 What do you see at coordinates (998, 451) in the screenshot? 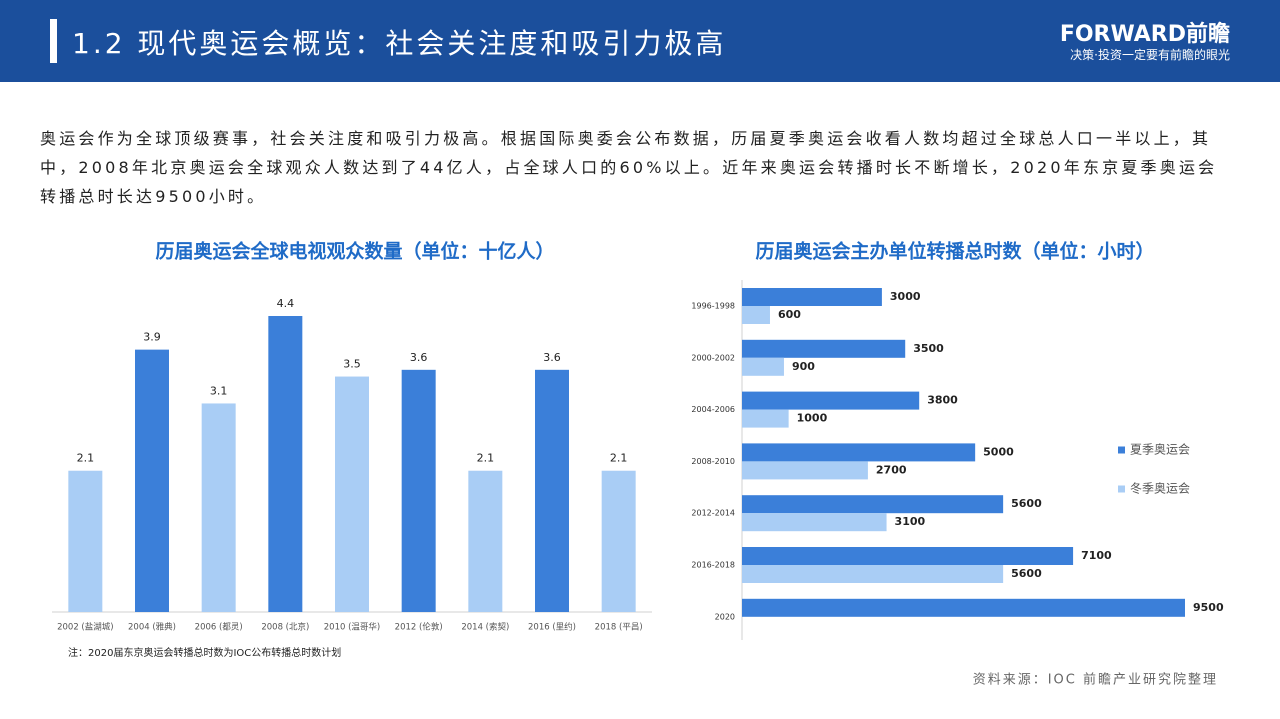
I see `data-label: 5000` at bounding box center [998, 451].